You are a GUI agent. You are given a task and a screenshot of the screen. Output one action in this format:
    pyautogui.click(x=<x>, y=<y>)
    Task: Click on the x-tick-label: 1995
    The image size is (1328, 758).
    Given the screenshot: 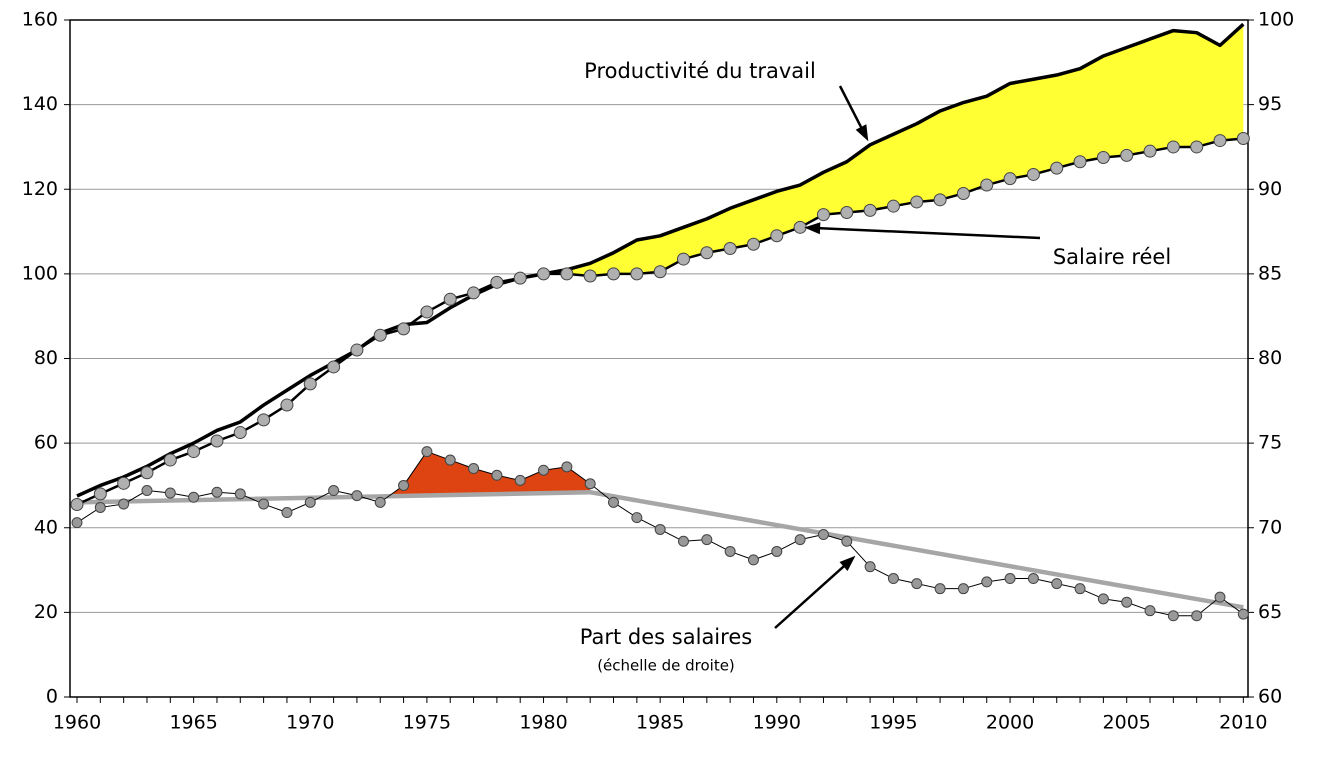 What is the action you would take?
    pyautogui.click(x=893, y=723)
    